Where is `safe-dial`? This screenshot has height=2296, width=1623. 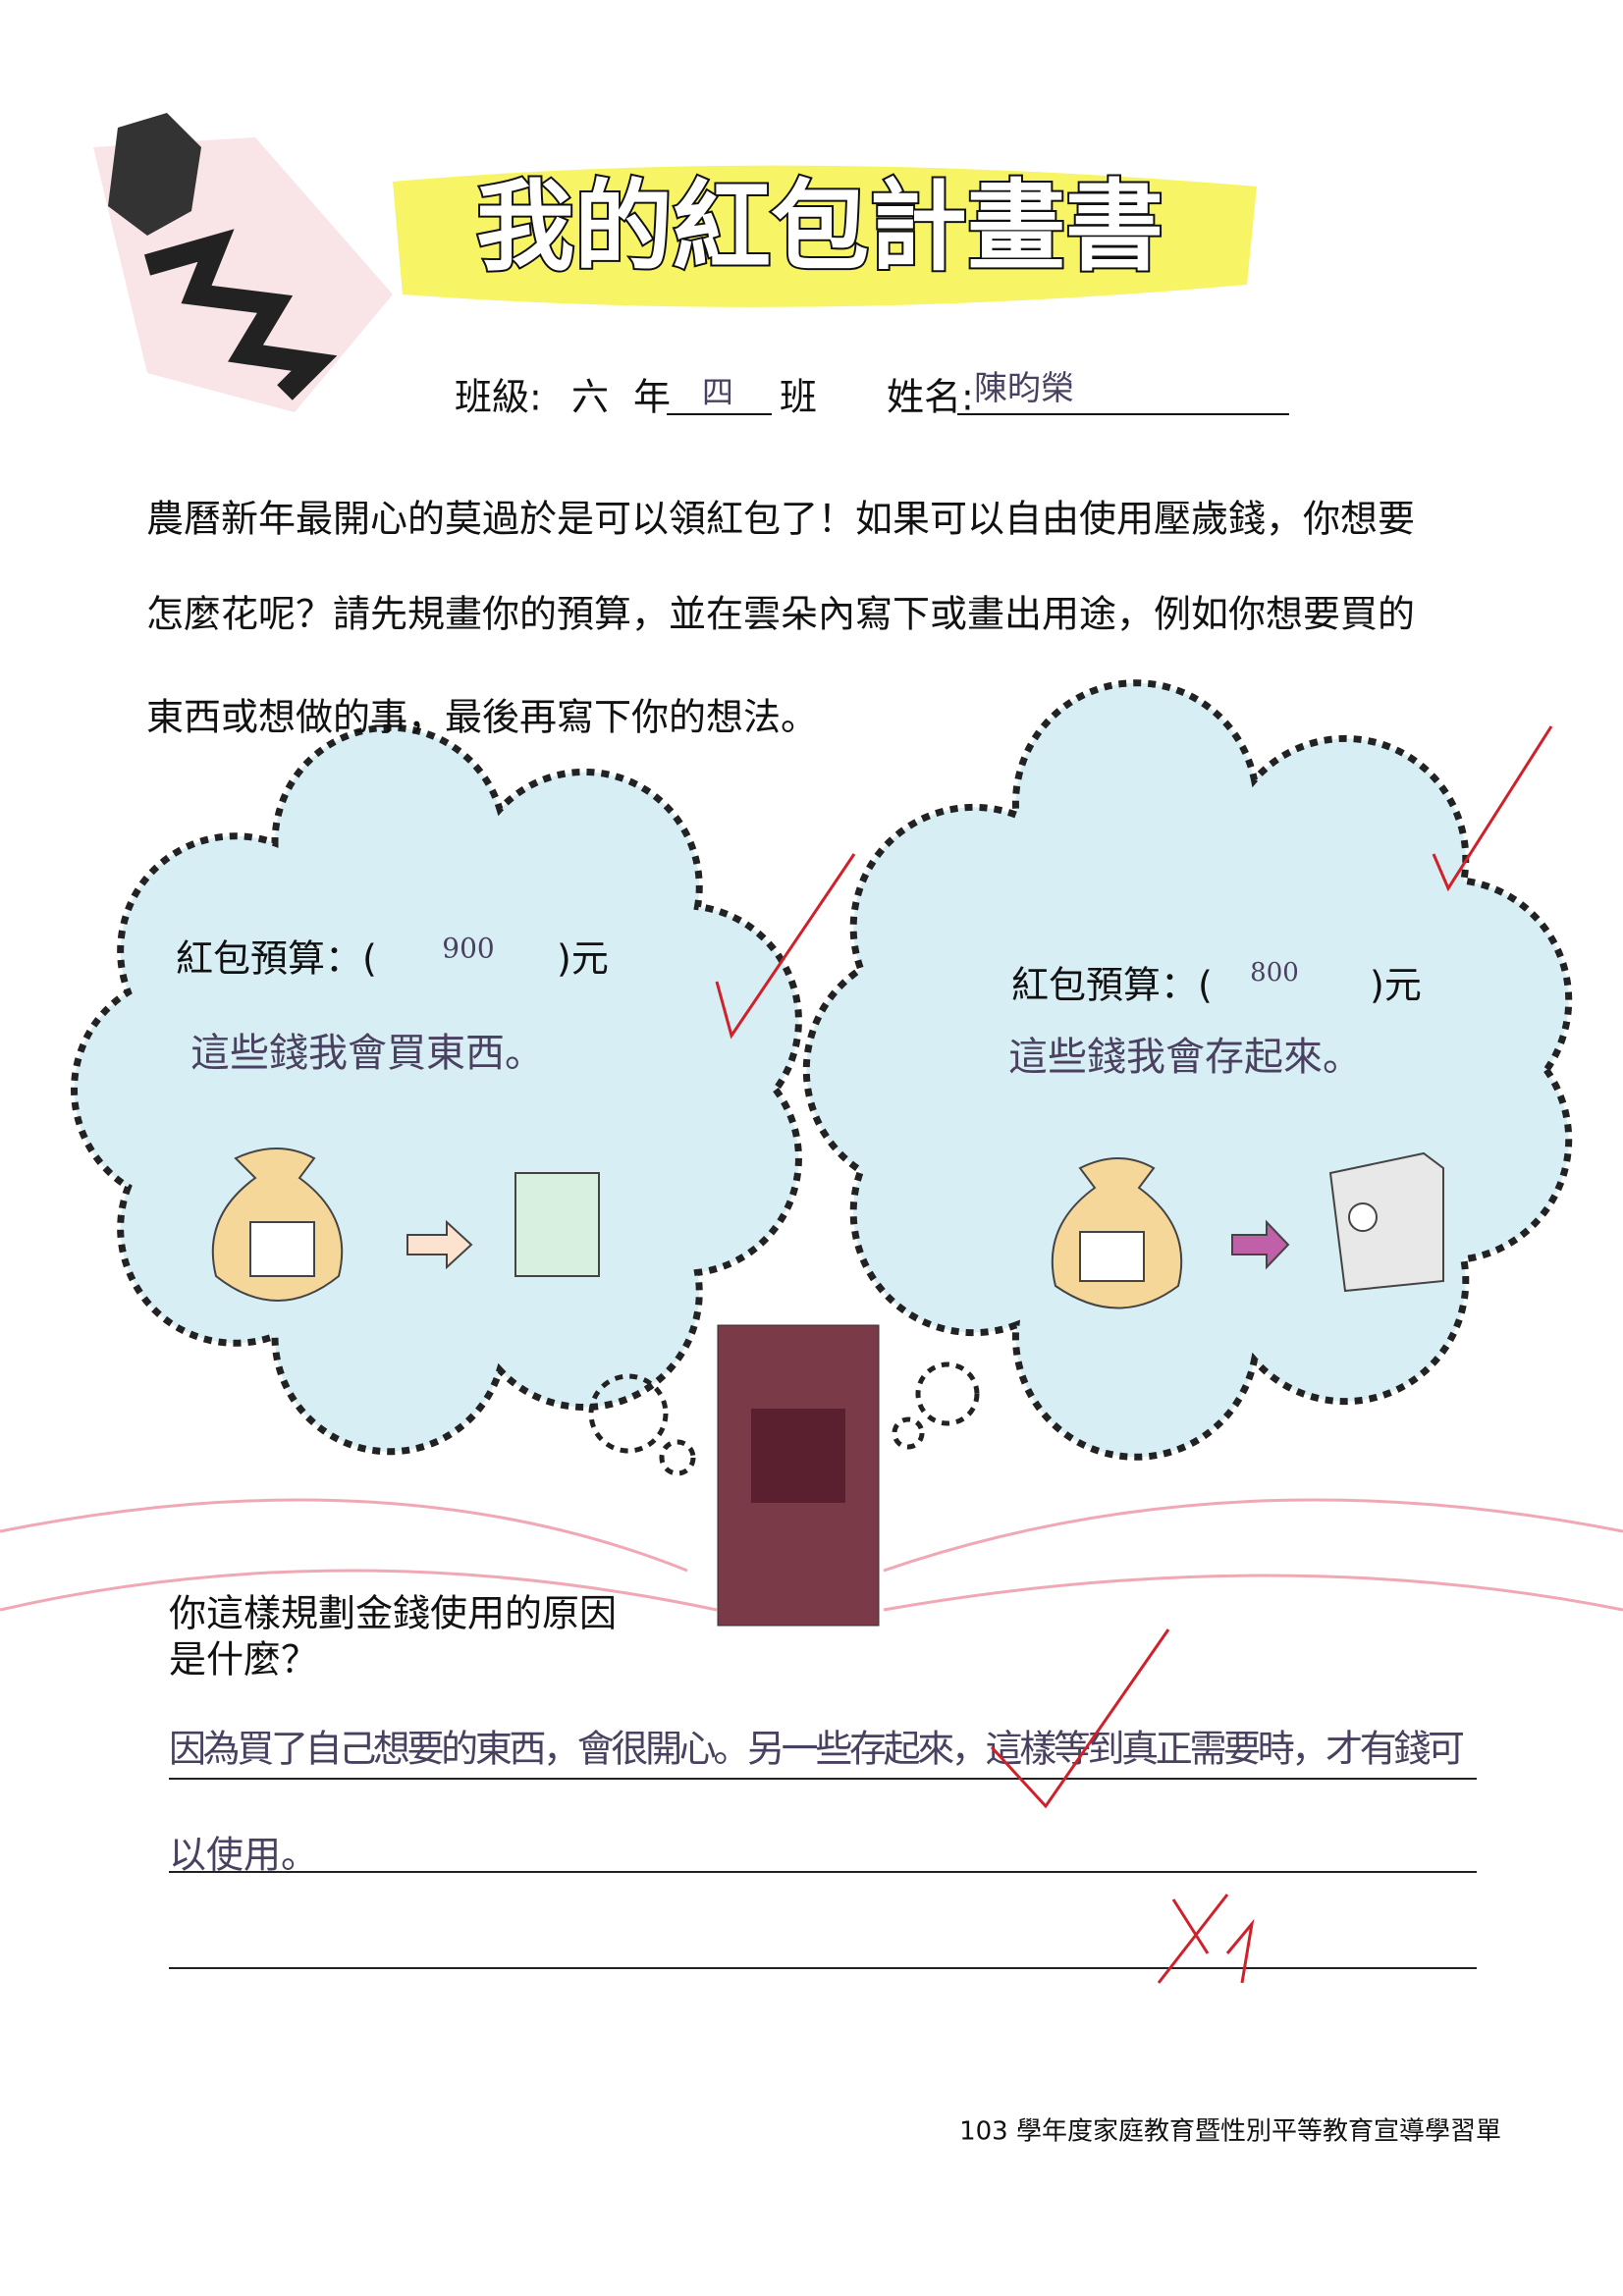 safe-dial is located at coordinates (1363, 1217).